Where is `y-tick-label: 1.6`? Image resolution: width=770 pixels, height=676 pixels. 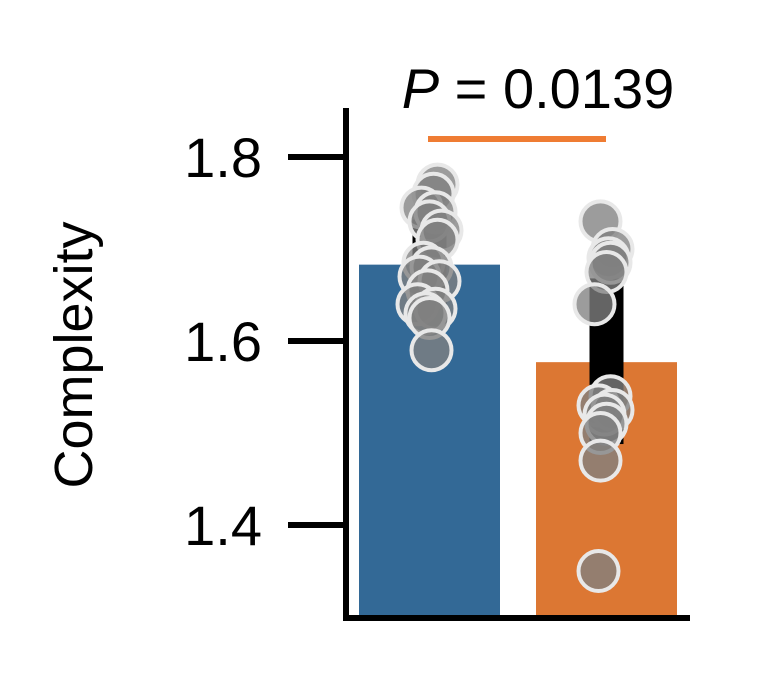
y-tick-label: 1.6 is located at coordinates (223, 341).